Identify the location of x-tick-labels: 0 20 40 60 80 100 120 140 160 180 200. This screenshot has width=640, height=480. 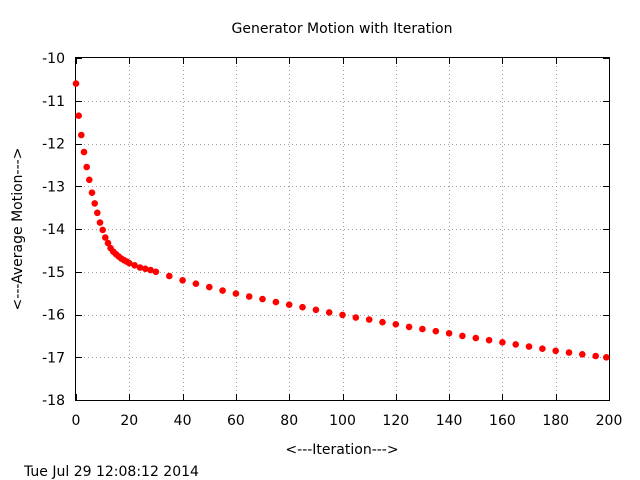
(347, 421).